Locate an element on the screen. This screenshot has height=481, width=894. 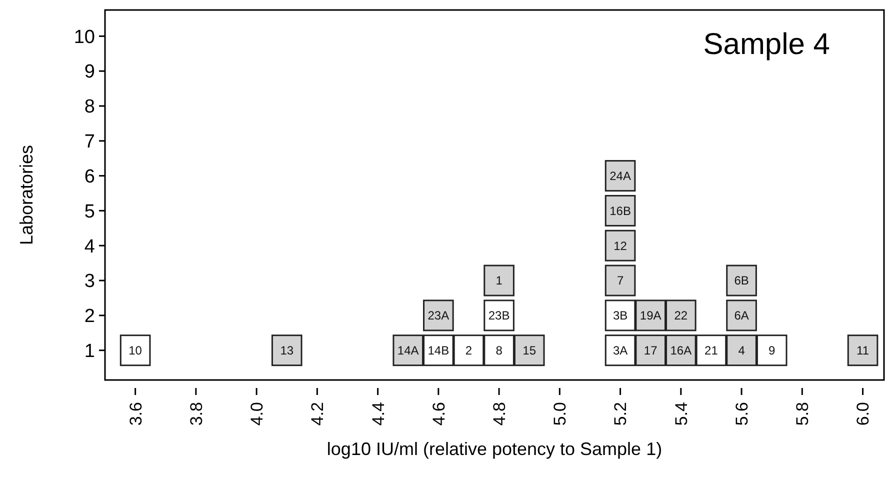
y-tick-label: 1 is located at coordinates (89, 351).